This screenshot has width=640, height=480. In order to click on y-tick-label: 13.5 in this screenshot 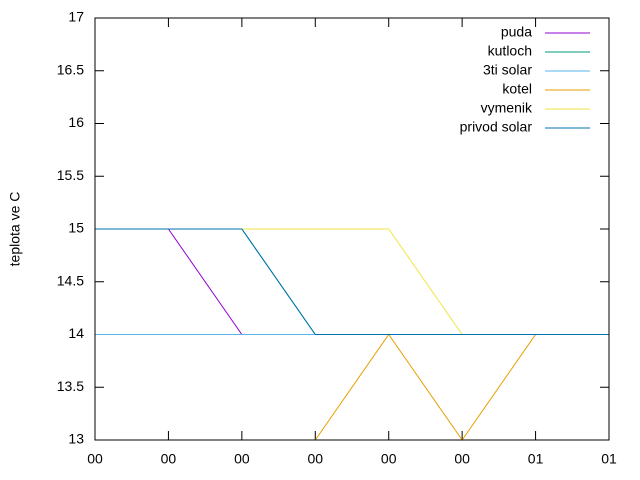, I will do `click(70, 386)`.